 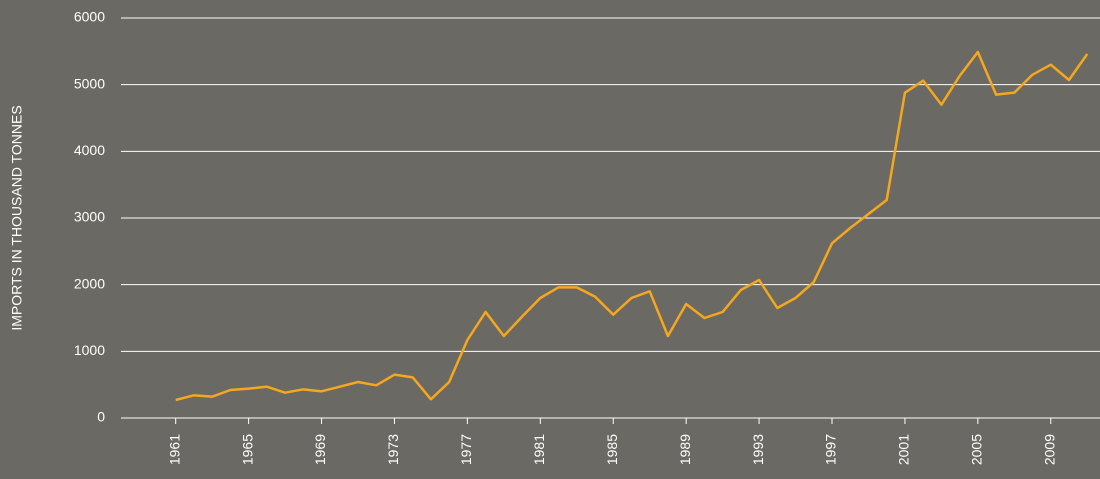 What do you see at coordinates (1049, 449) in the screenshot?
I see `x-tick-label: 2009` at bounding box center [1049, 449].